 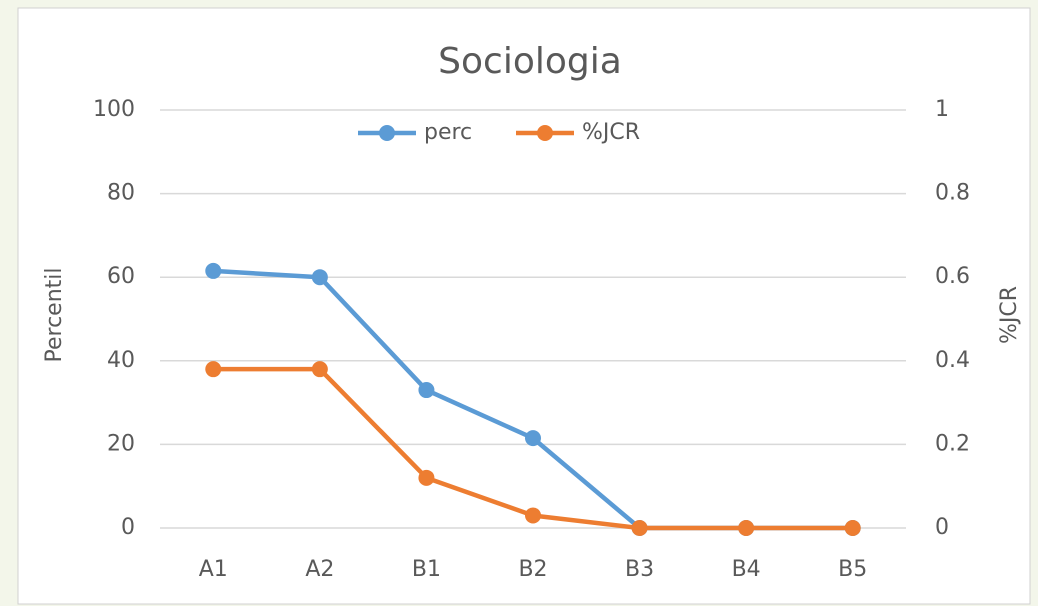 I want to click on legend-label: perc, so click(x=448, y=132).